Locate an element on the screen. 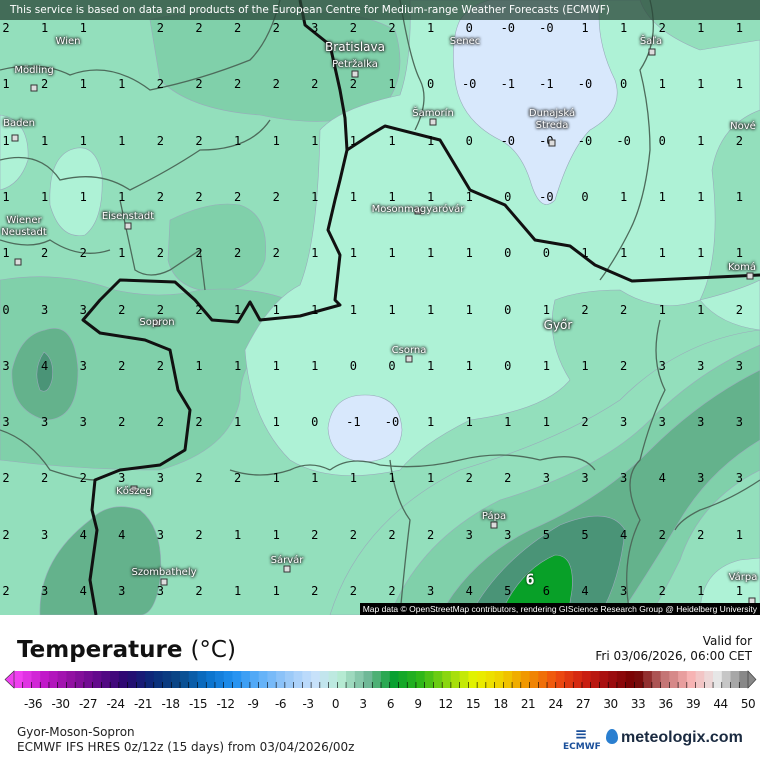 Image resolution: width=760 pixels, height=760 pixels. colorbar-tick-label: 21 is located at coordinates (528, 704).